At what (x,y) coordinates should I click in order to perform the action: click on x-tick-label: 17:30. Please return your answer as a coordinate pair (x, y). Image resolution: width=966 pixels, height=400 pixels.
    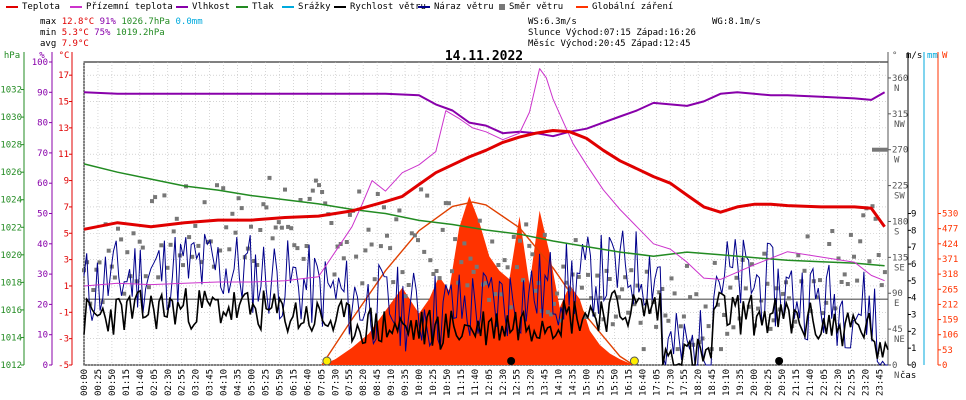
    Looking at the image, I should click on (671, 382).